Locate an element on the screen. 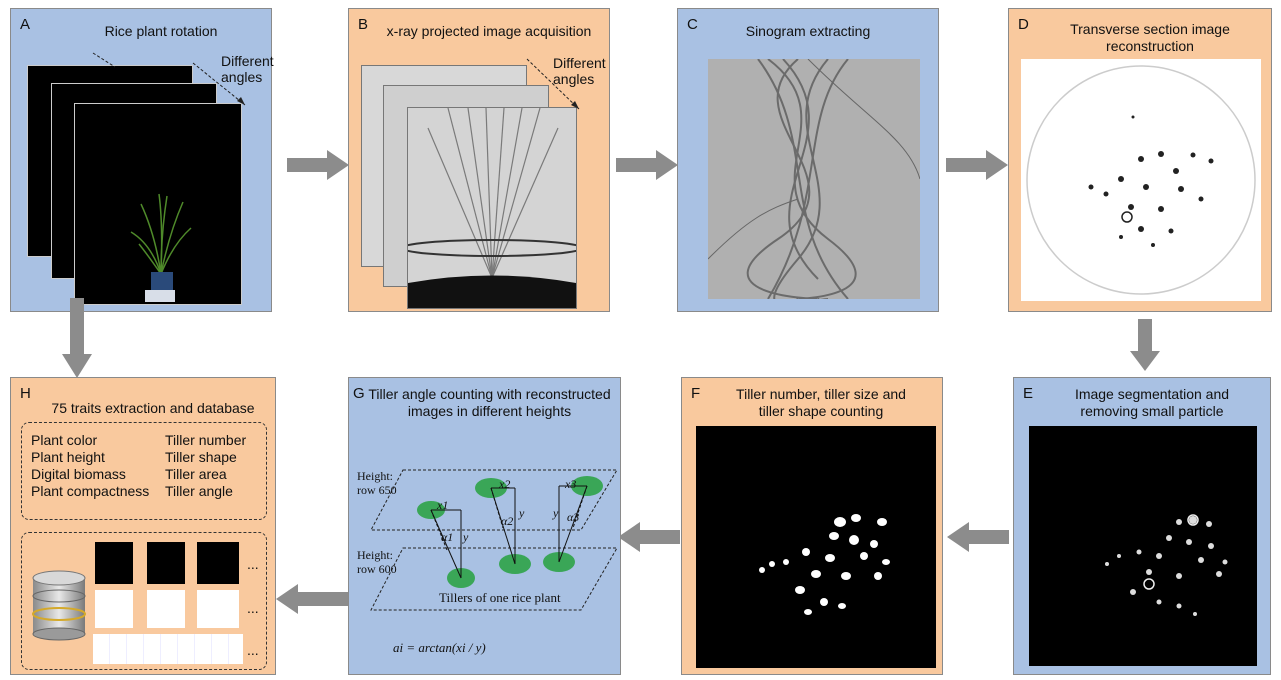 The height and width of the screenshot is (680, 1281). label-a2: α2 is located at coordinates (507, 521).